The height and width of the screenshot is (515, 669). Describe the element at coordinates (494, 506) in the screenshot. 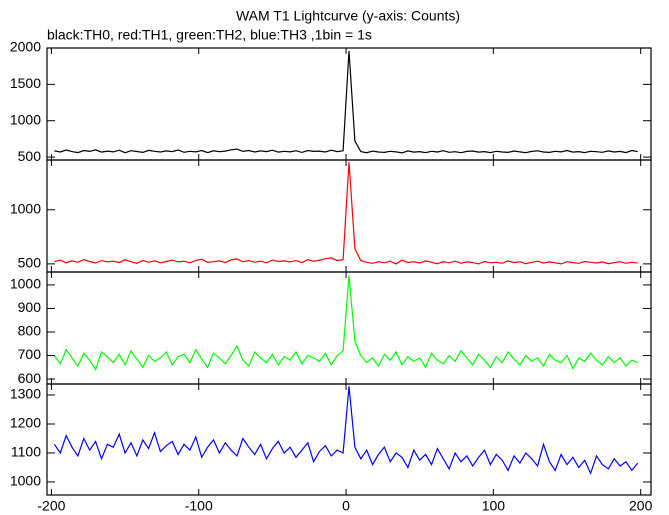

I see `x-tick-label: 100` at that location.